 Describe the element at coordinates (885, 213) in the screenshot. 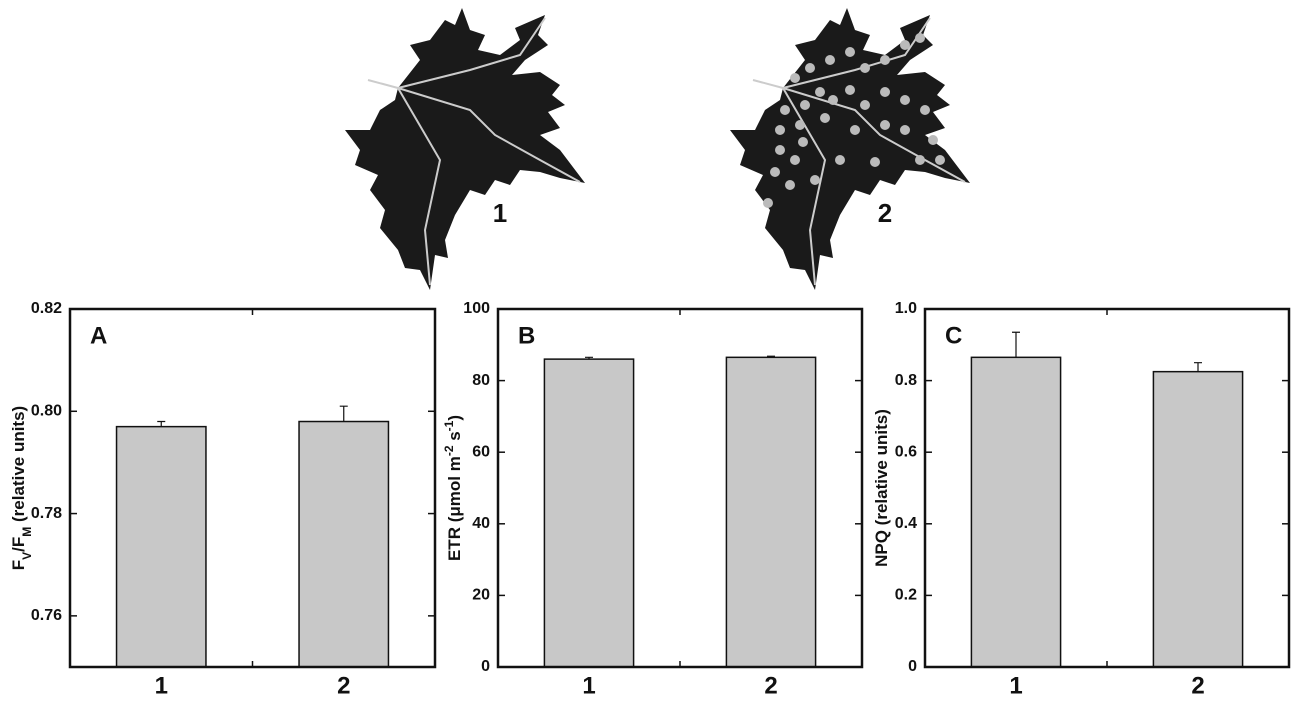

I see `leaf-label: 2` at that location.